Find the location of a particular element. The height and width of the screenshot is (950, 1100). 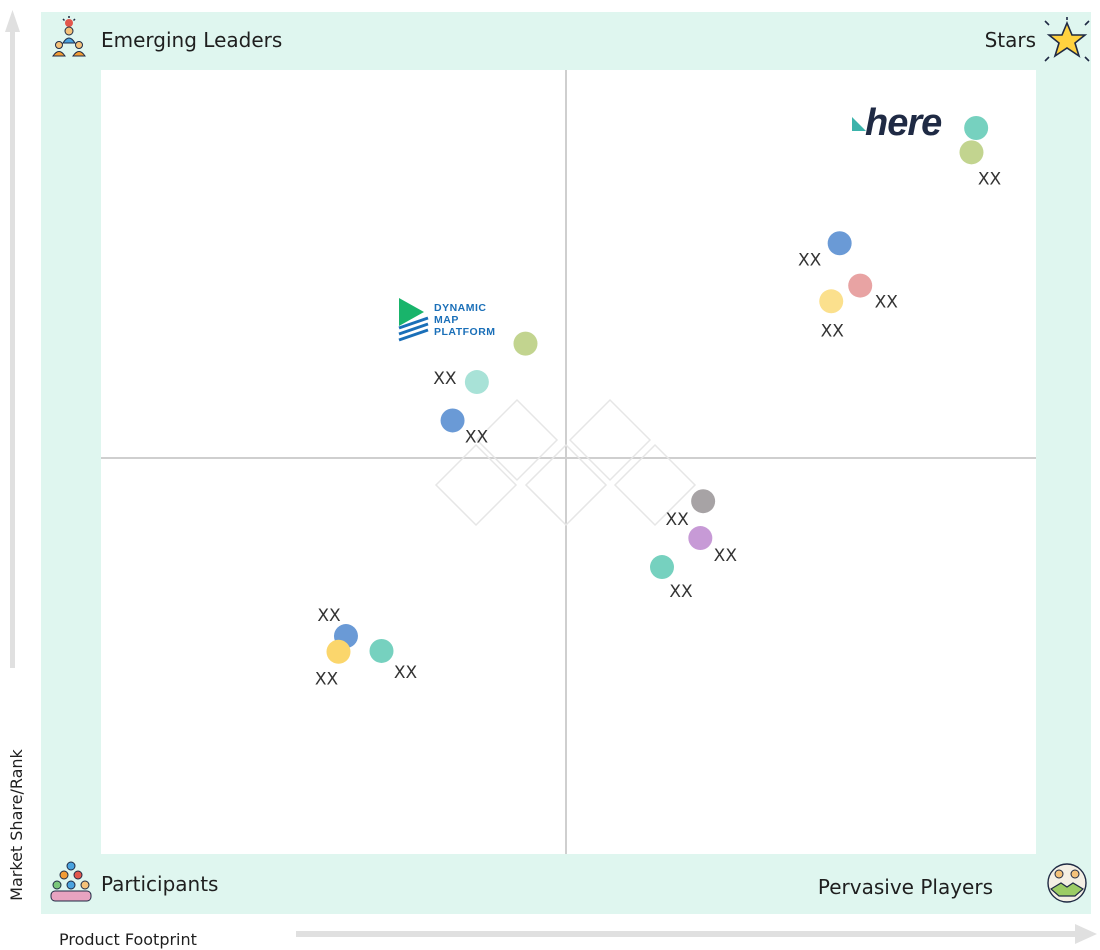

dynamic-map-platform-logo: DYNAMIC MAP PLATFORM is located at coordinates (447, 320).